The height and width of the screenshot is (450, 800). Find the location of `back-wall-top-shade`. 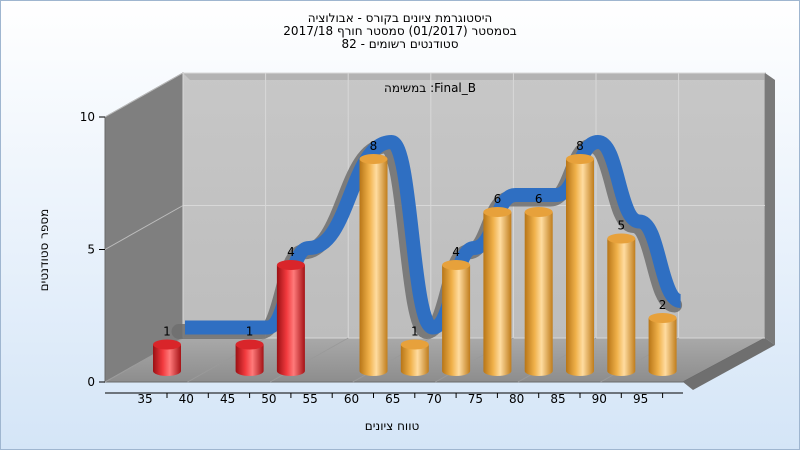

back-wall-top-shade is located at coordinates (479, 76).